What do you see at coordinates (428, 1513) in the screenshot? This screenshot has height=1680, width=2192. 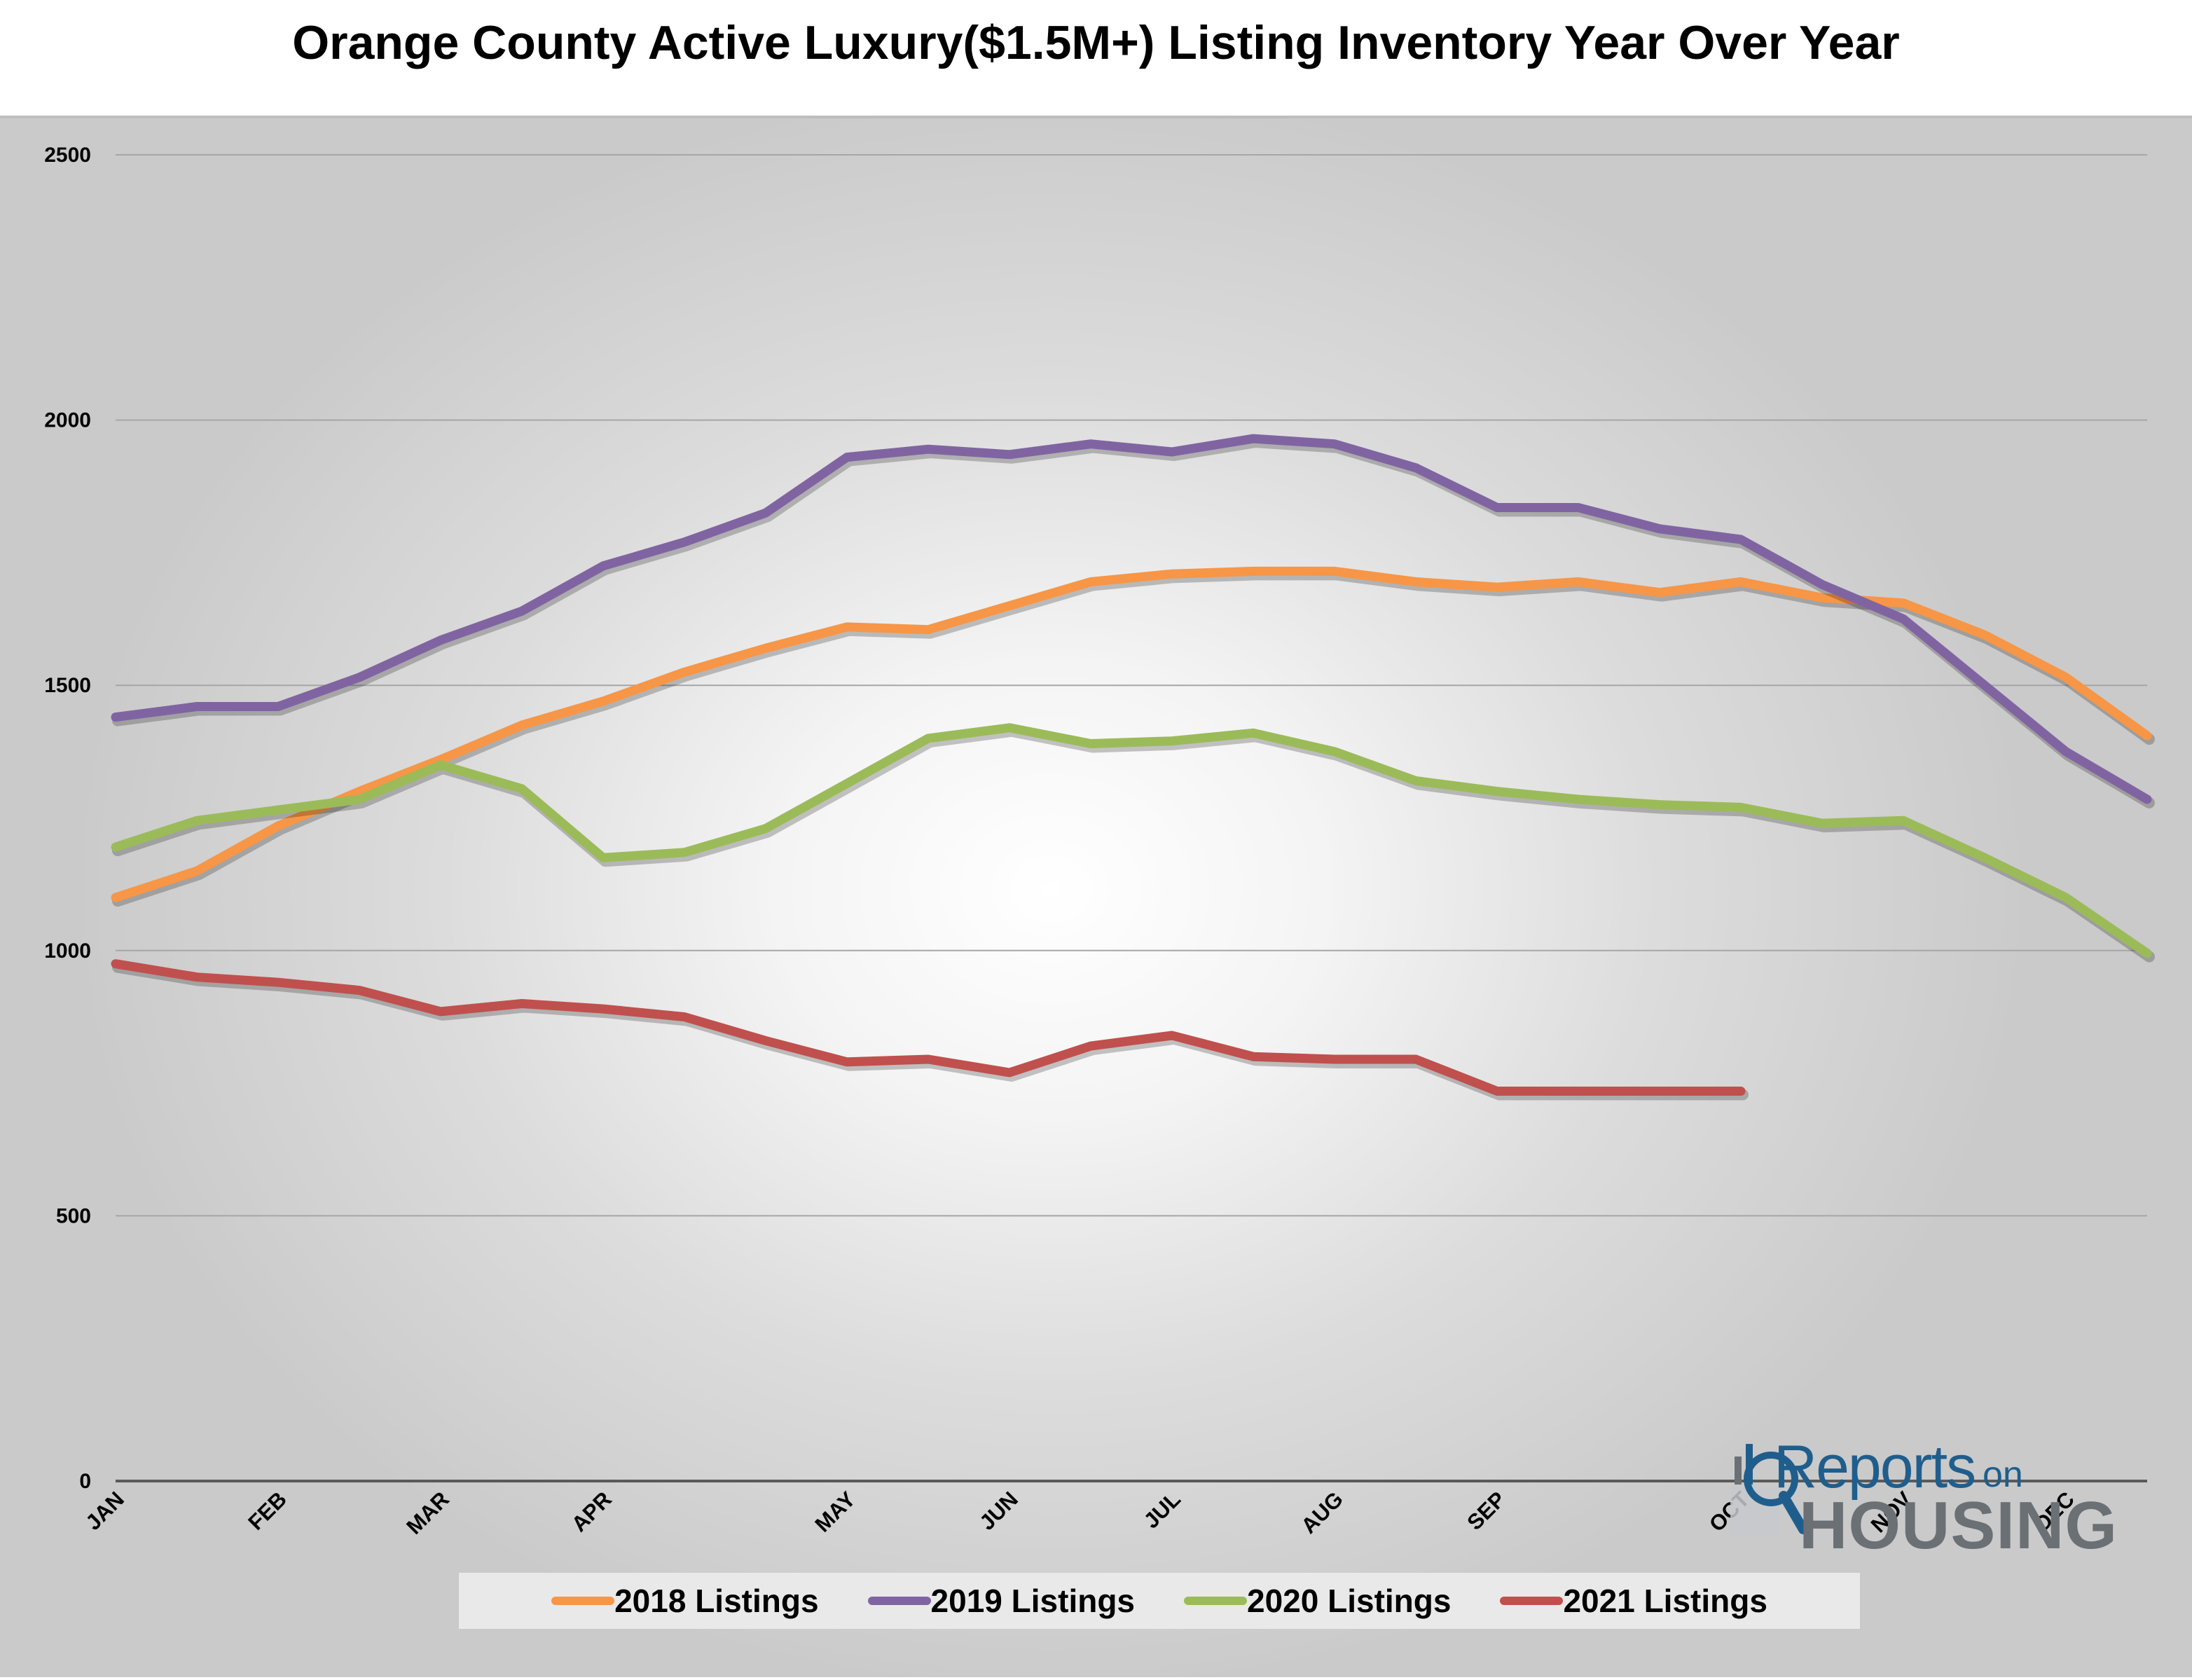 I see `x-tick-label-mar: MAR` at bounding box center [428, 1513].